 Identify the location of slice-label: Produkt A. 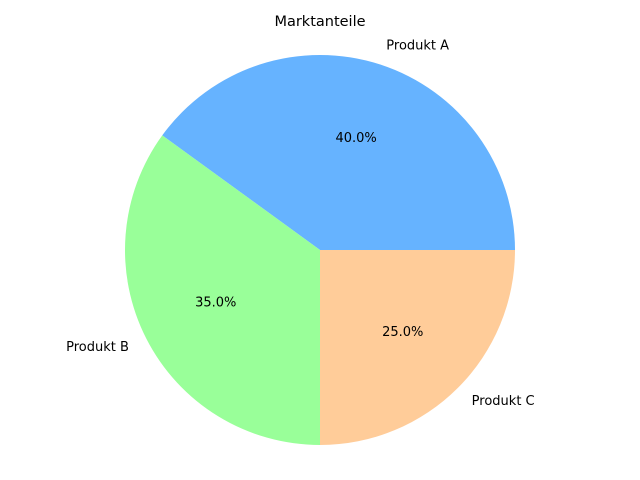
(417, 45).